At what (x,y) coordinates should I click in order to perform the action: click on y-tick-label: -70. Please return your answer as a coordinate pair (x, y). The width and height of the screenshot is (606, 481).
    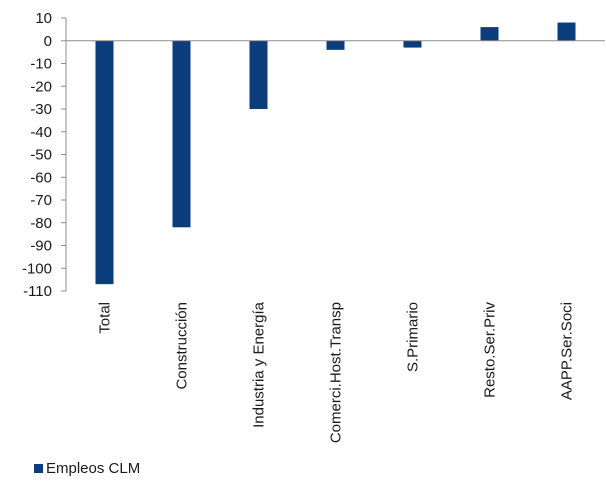
    Looking at the image, I should click on (41, 200).